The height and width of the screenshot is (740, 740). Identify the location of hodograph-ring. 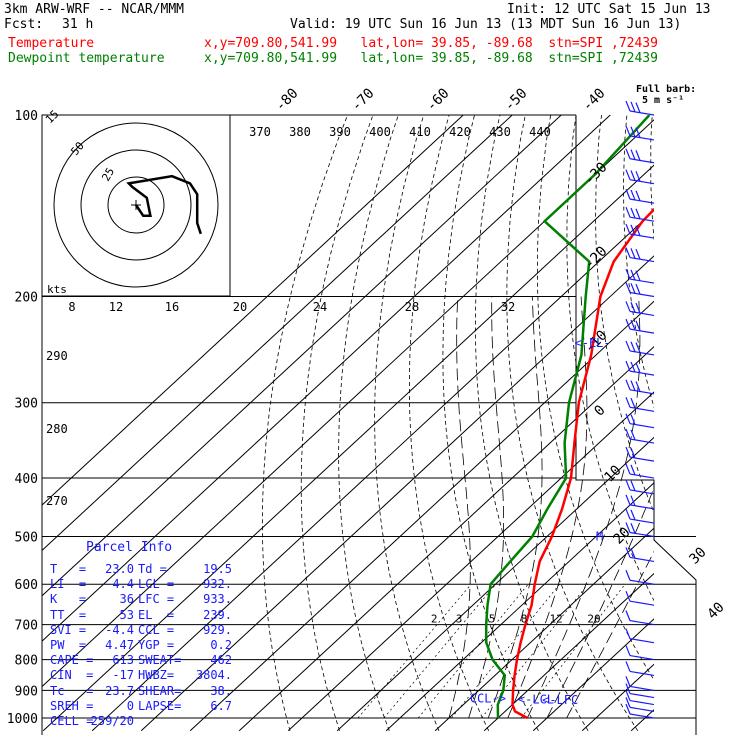
(136, 205).